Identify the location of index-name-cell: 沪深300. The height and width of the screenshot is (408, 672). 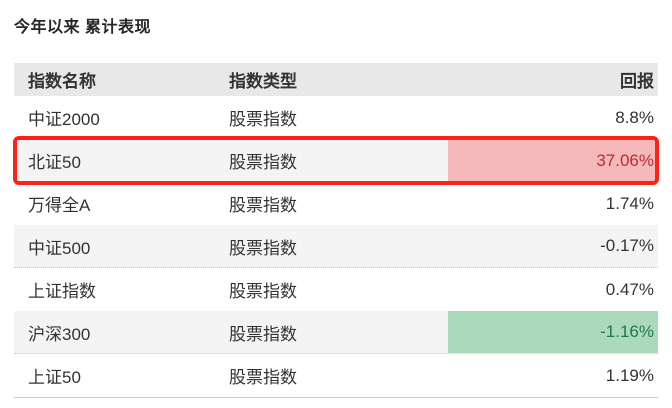
(59, 334).